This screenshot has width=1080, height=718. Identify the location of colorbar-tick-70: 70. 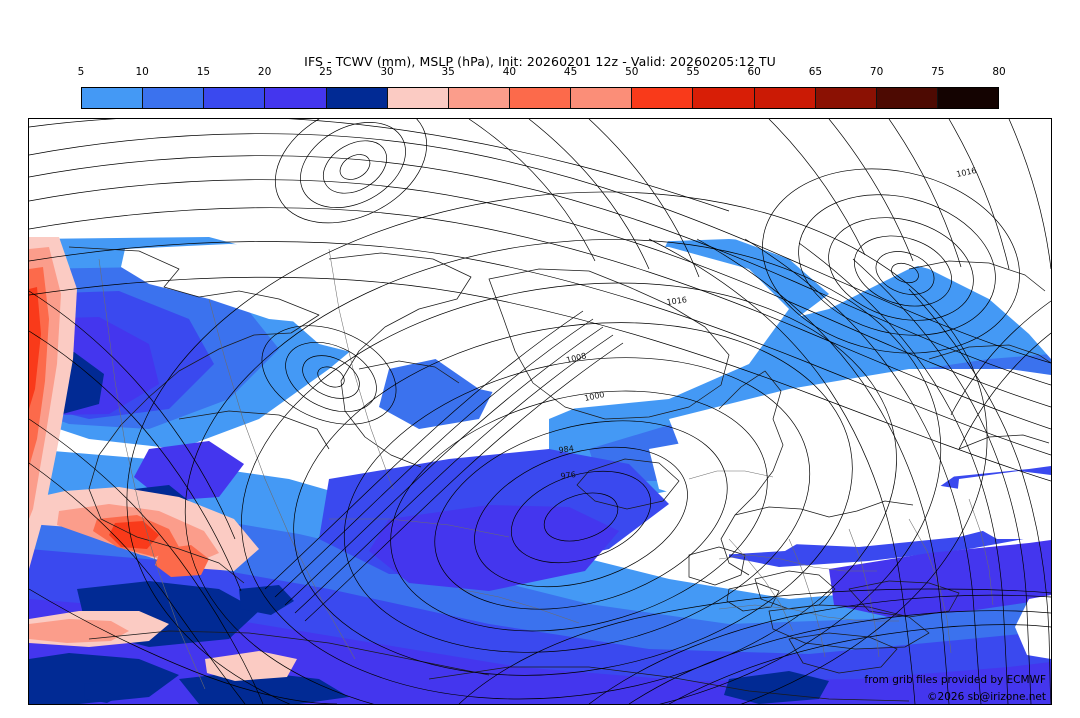
(876, 72).